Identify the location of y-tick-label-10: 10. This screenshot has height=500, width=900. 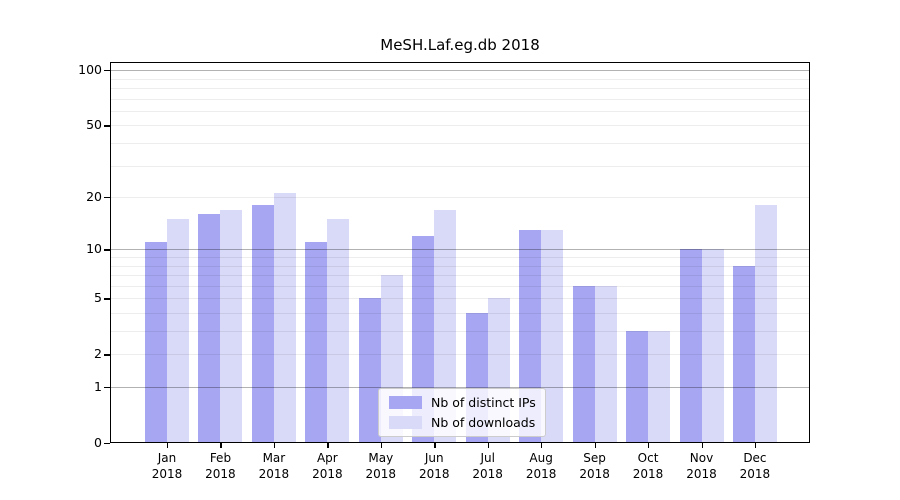
(94, 249).